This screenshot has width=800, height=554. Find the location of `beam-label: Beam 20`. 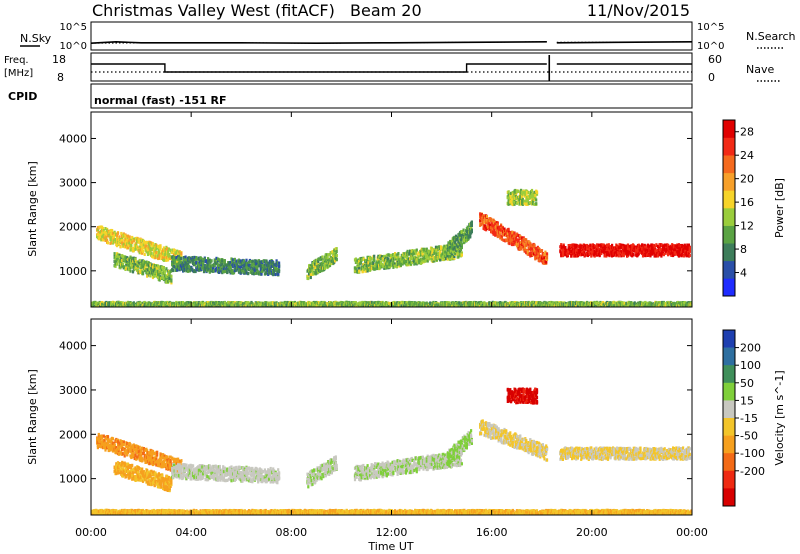

beam-label: Beam 20 is located at coordinates (386, 10).